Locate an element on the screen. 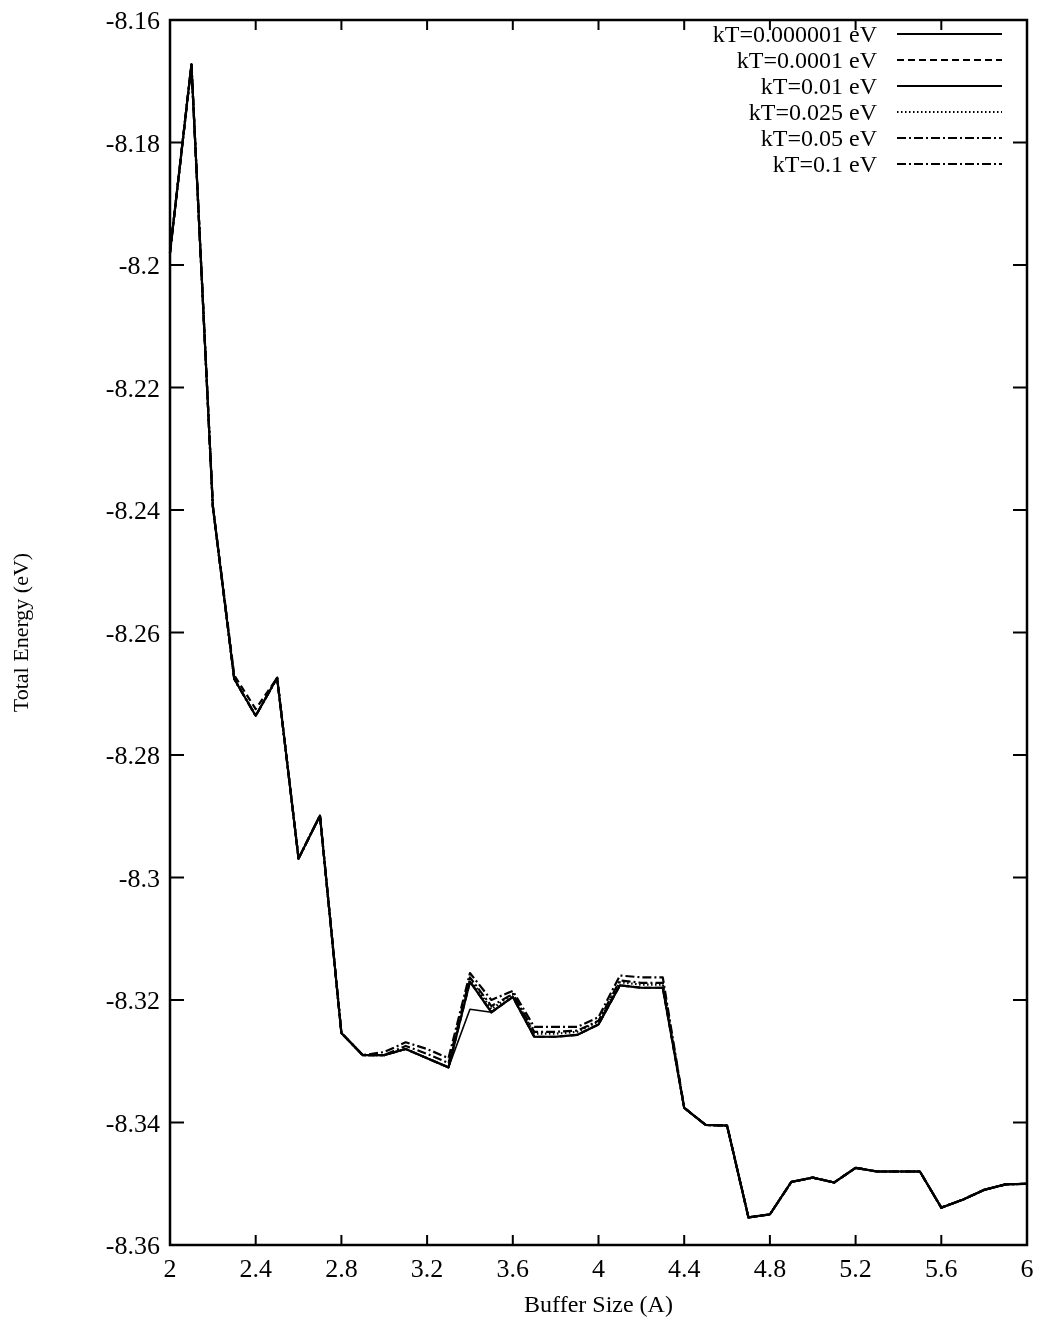 The height and width of the screenshot is (1328, 1049). legend-label: kT=0.01 eV is located at coordinates (819, 86).